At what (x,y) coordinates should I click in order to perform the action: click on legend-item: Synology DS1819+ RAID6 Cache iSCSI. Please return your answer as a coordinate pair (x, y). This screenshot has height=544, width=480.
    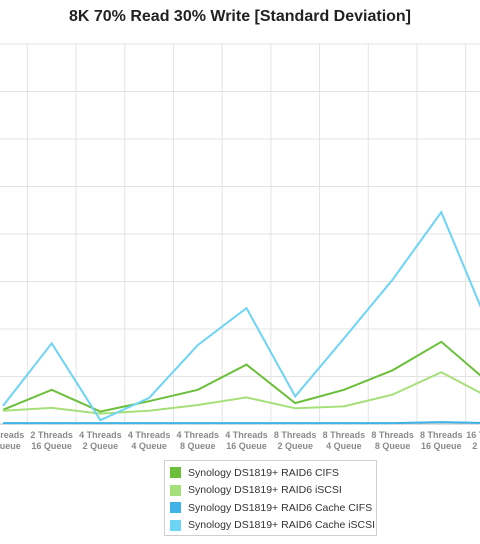
    Looking at the image, I should click on (273, 526).